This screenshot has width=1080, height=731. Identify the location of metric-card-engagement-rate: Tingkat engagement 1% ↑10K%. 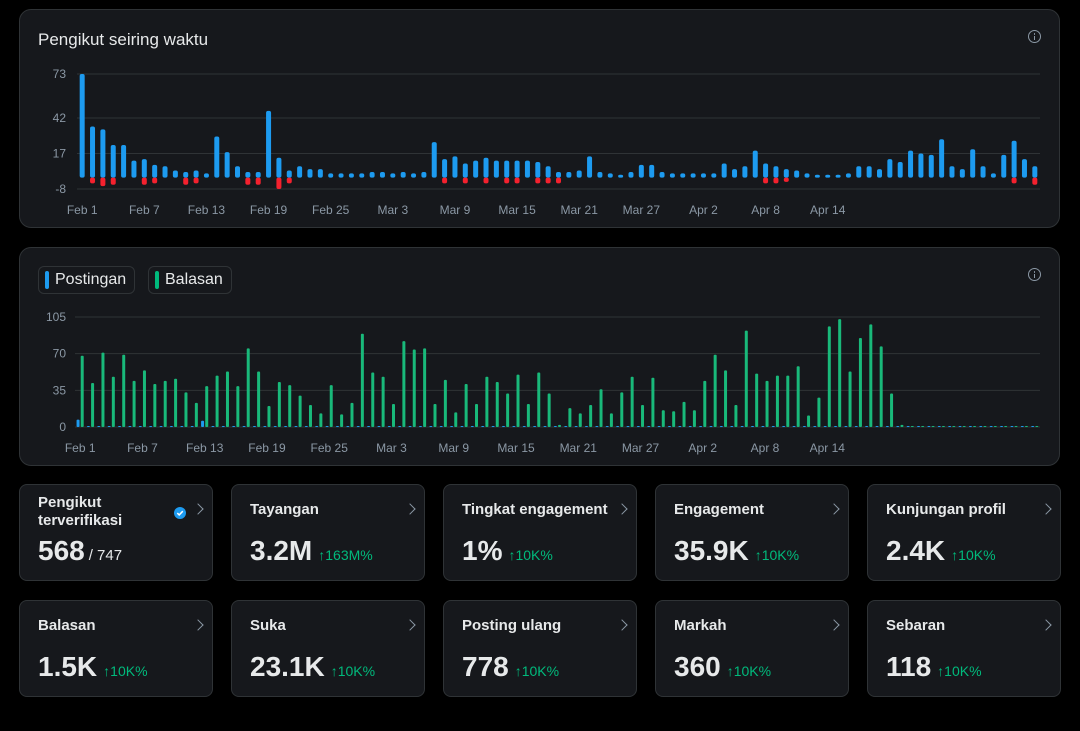
(540, 532).